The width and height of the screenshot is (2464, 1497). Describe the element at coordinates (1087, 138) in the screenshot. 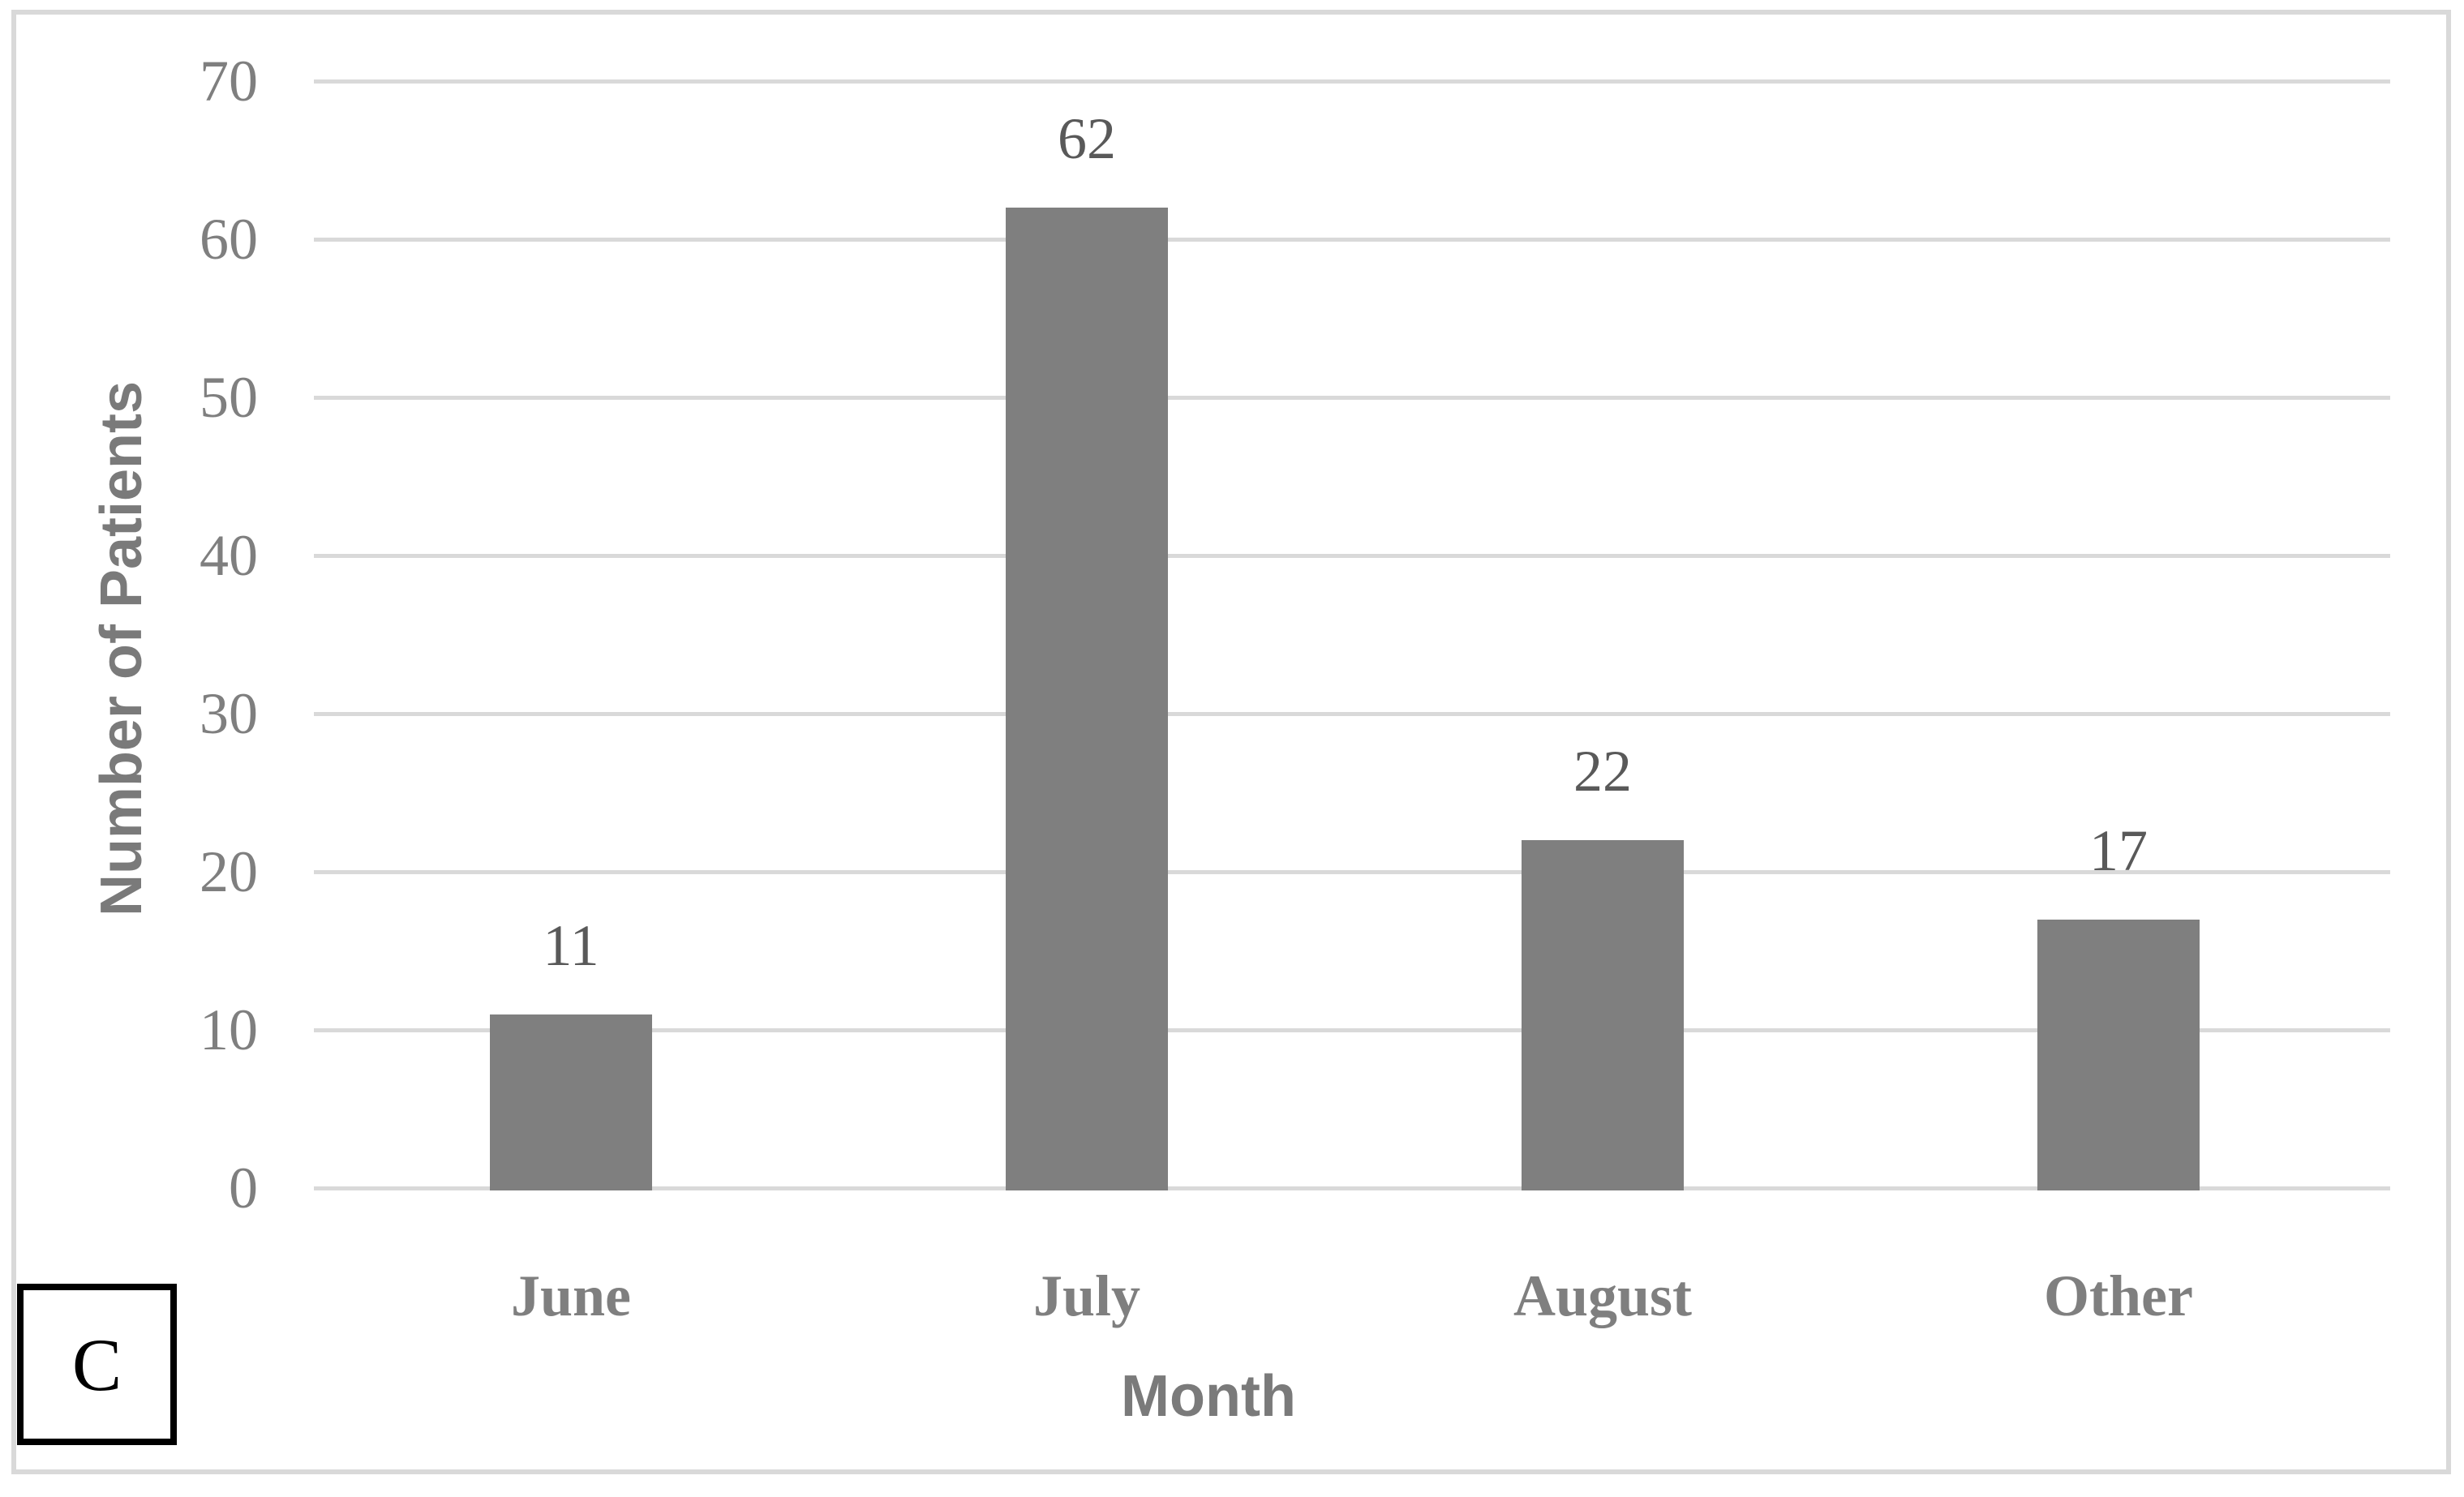

I see `data-label-july: 62` at that location.